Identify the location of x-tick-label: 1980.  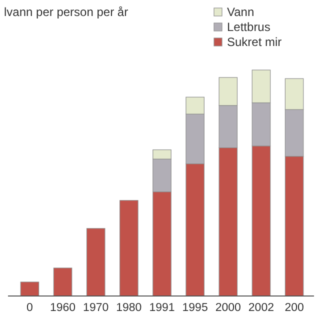
(129, 308).